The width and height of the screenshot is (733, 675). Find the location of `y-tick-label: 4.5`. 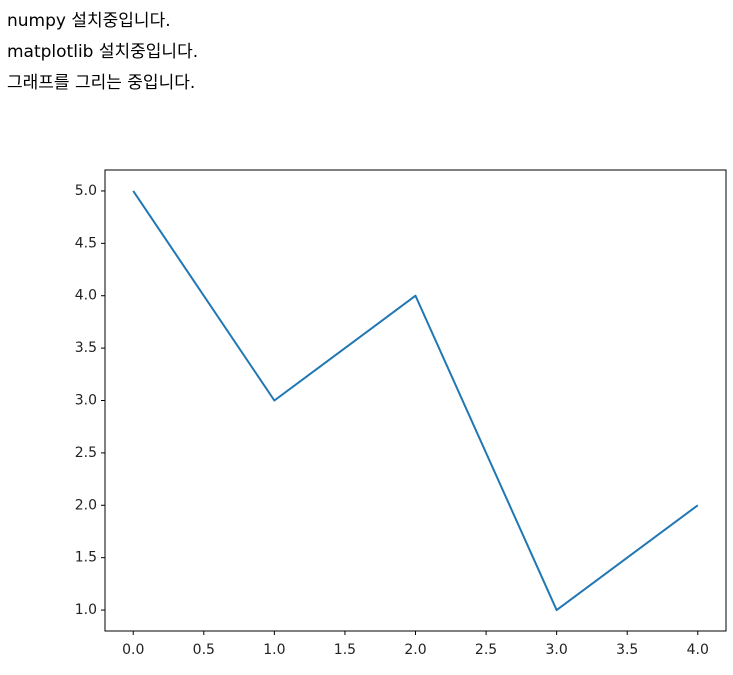

y-tick-label: 4.5 is located at coordinates (86, 243).